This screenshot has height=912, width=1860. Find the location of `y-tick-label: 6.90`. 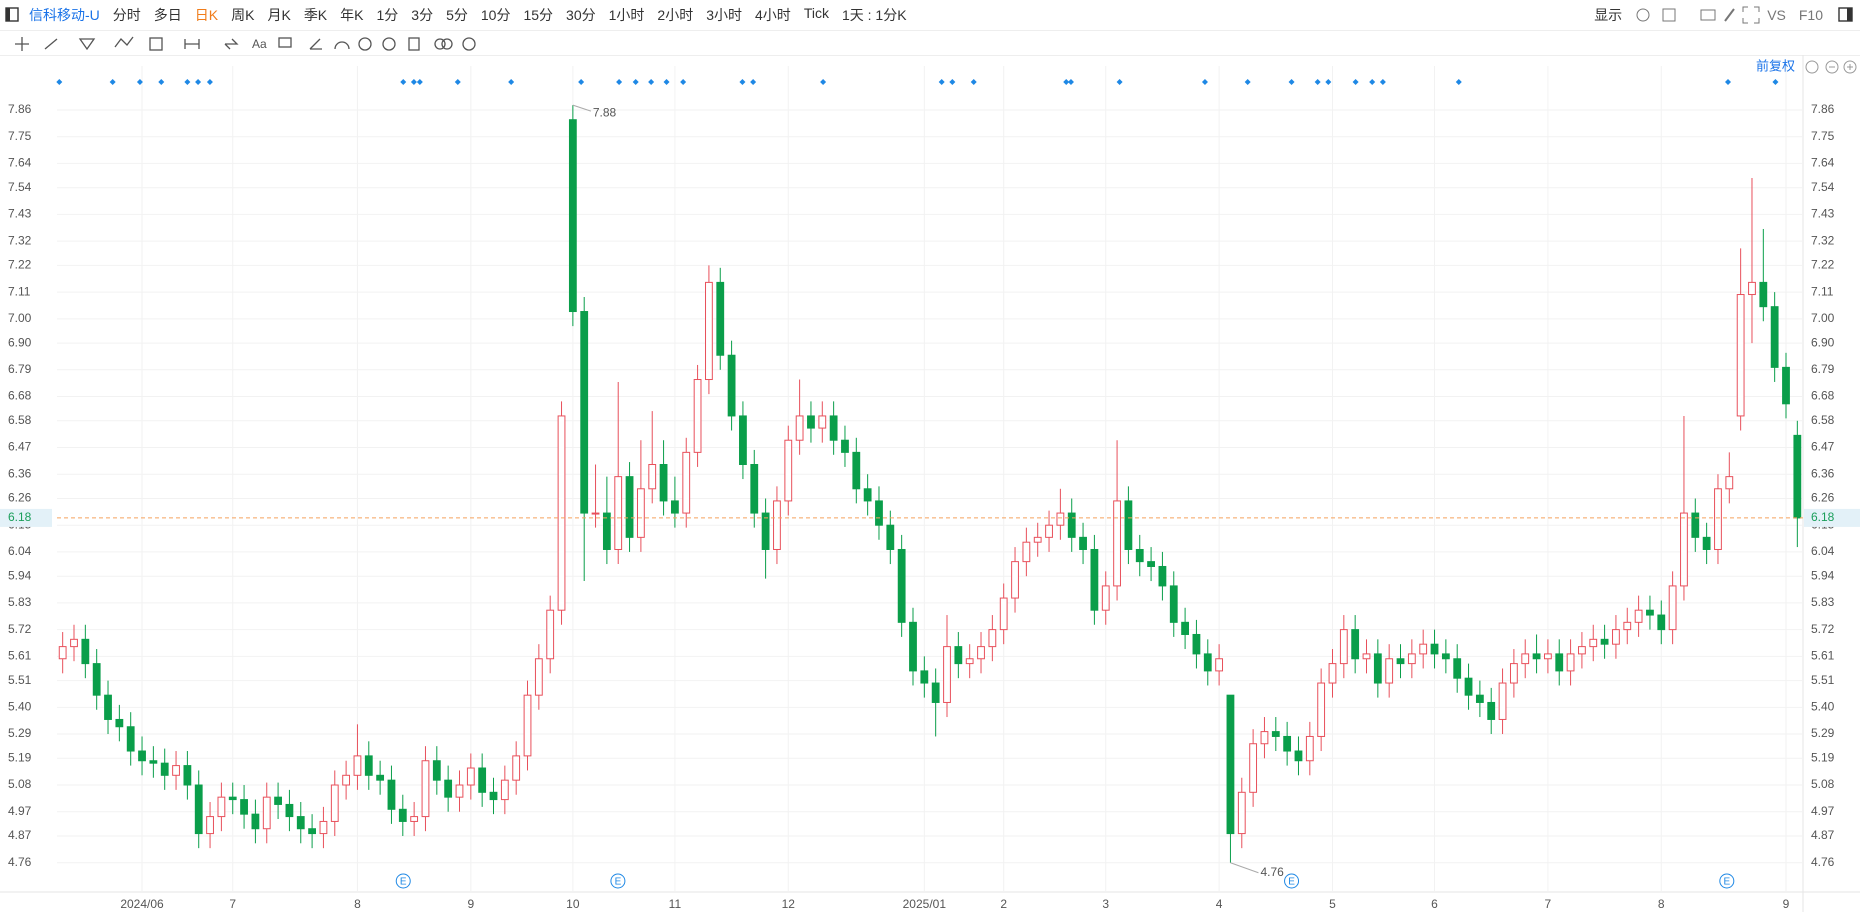

y-tick-label: 6.90 is located at coordinates (20, 342).